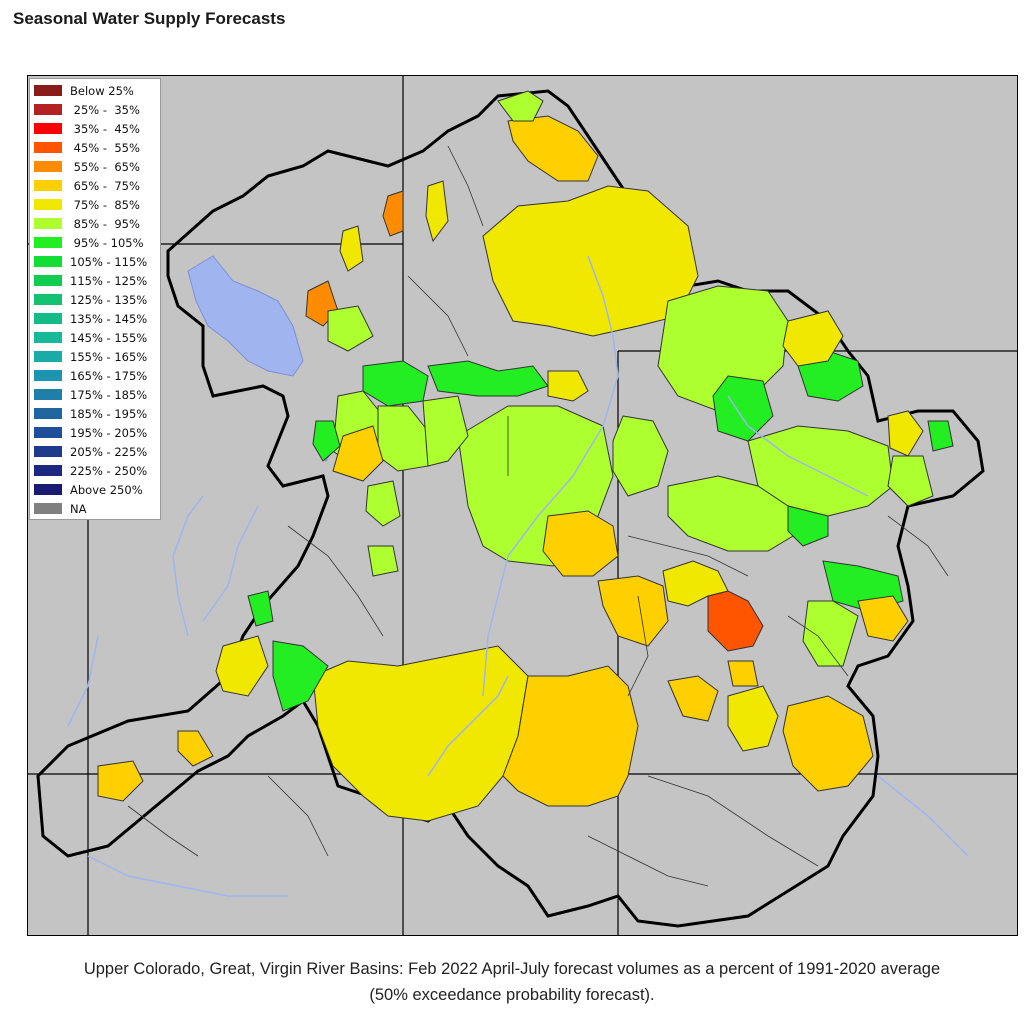  Describe the element at coordinates (78, 508) in the screenshot. I see `legend-label: NA` at that location.